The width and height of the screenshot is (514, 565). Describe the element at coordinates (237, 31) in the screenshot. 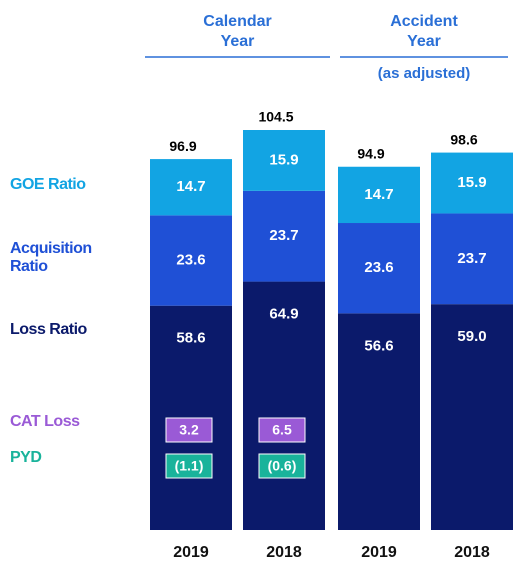

I see `group-label: Calendar Year` at that location.